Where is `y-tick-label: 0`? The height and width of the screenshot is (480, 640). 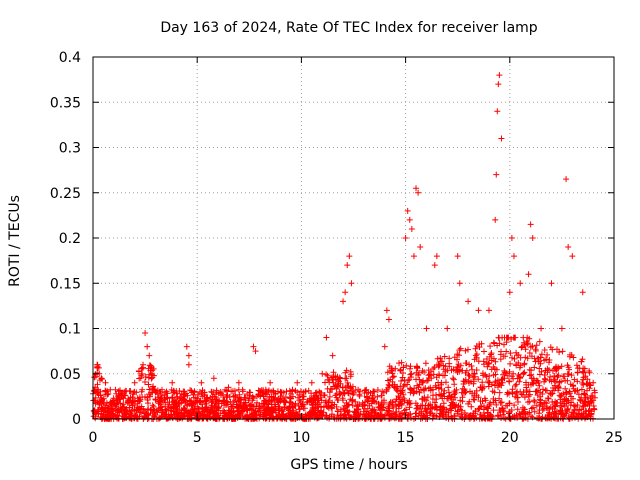
y-tick-label: 0 is located at coordinates (76, 420).